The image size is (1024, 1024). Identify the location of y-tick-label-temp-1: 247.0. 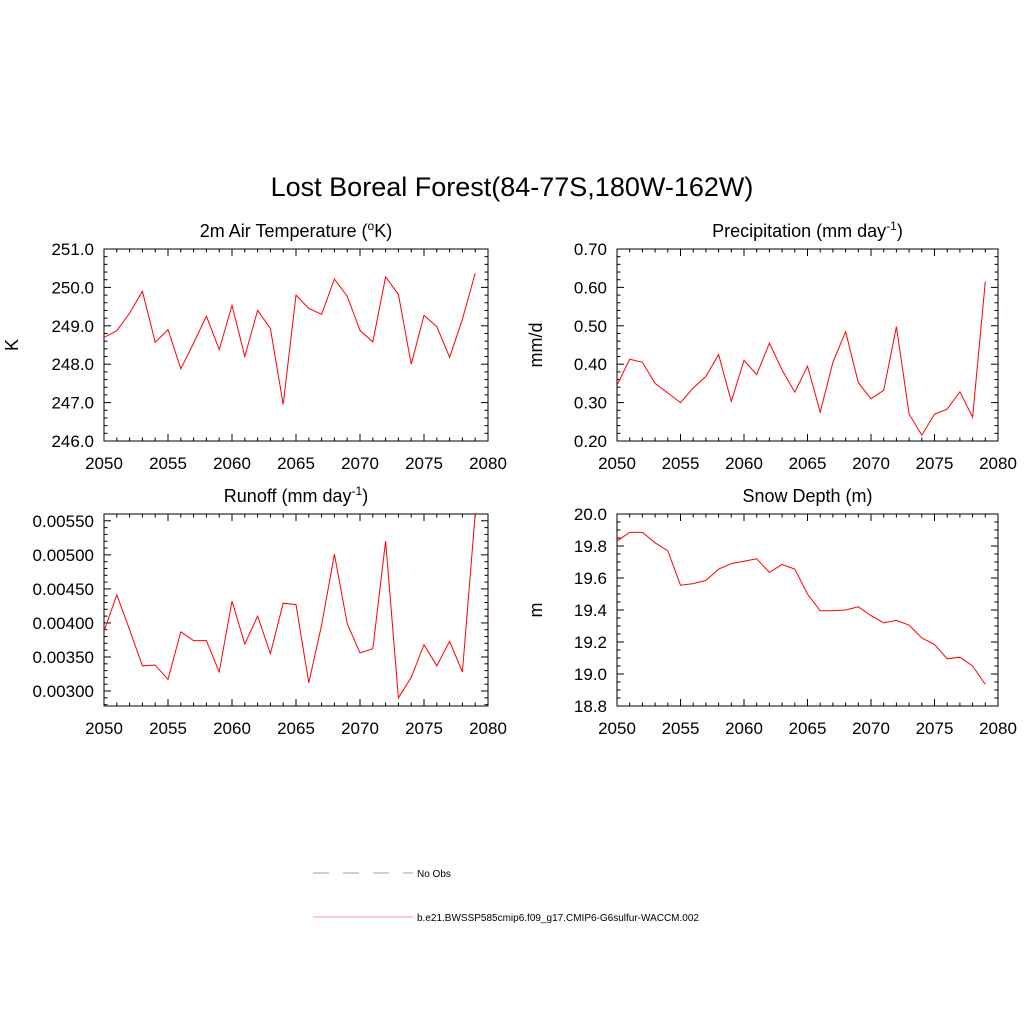
(72, 403).